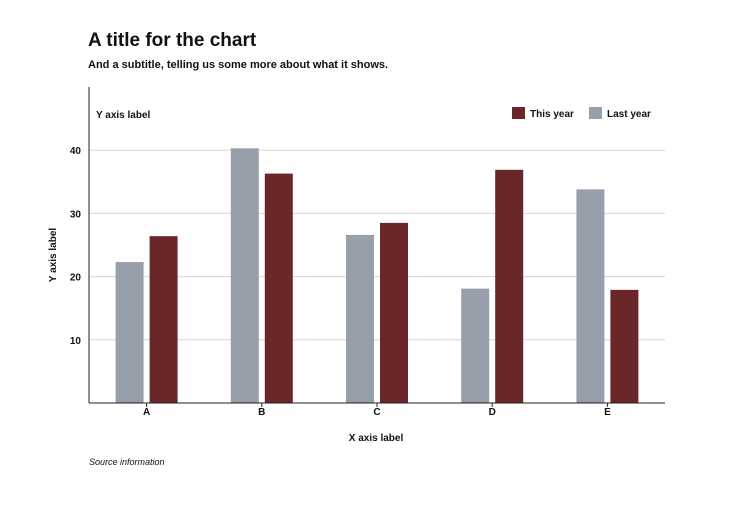  I want to click on bar-this-year-e, so click(624, 346).